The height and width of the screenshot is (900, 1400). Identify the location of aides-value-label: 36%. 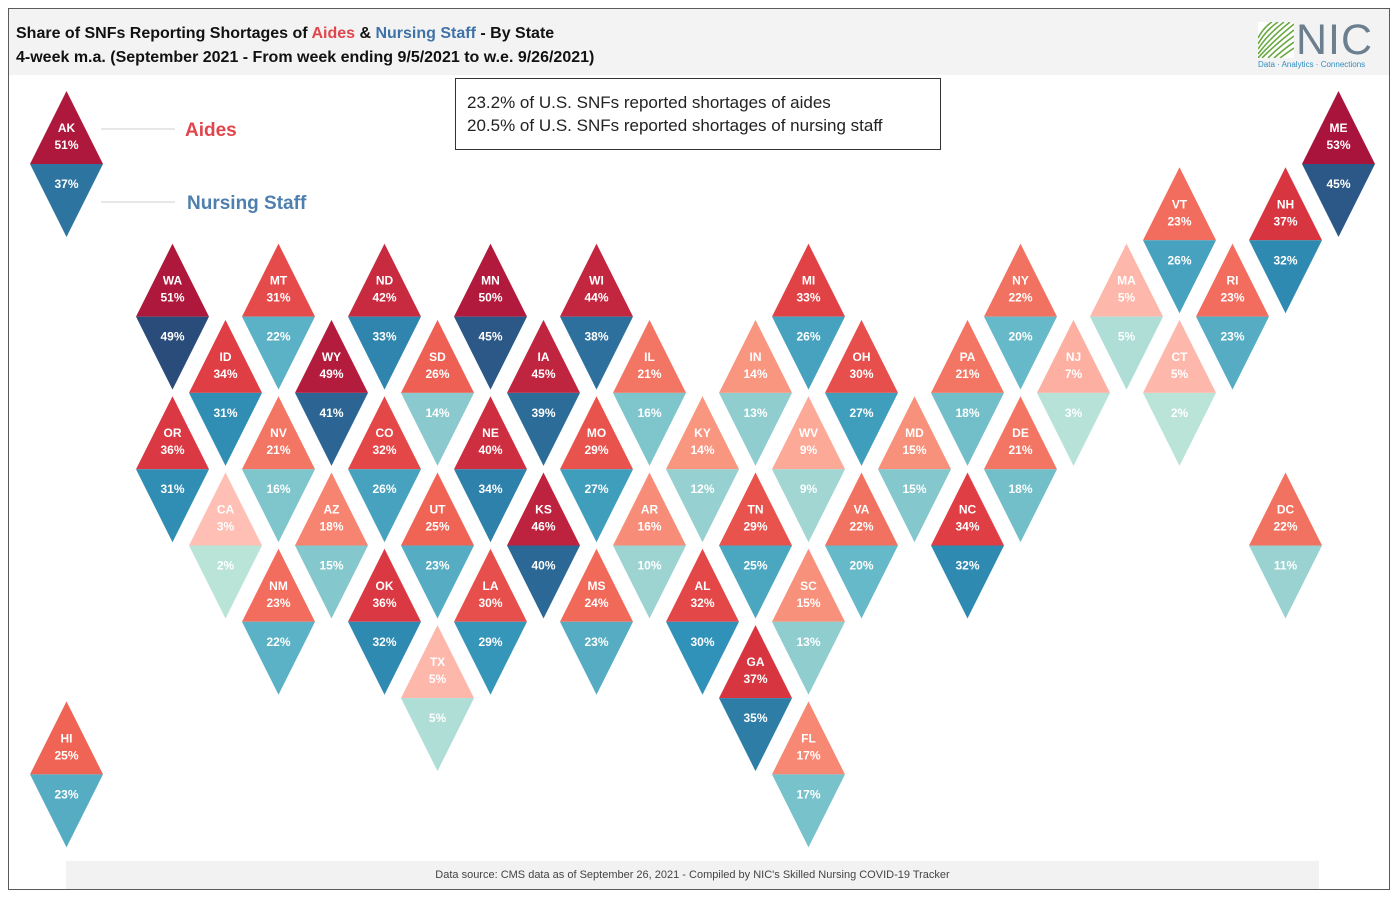
(384, 603).